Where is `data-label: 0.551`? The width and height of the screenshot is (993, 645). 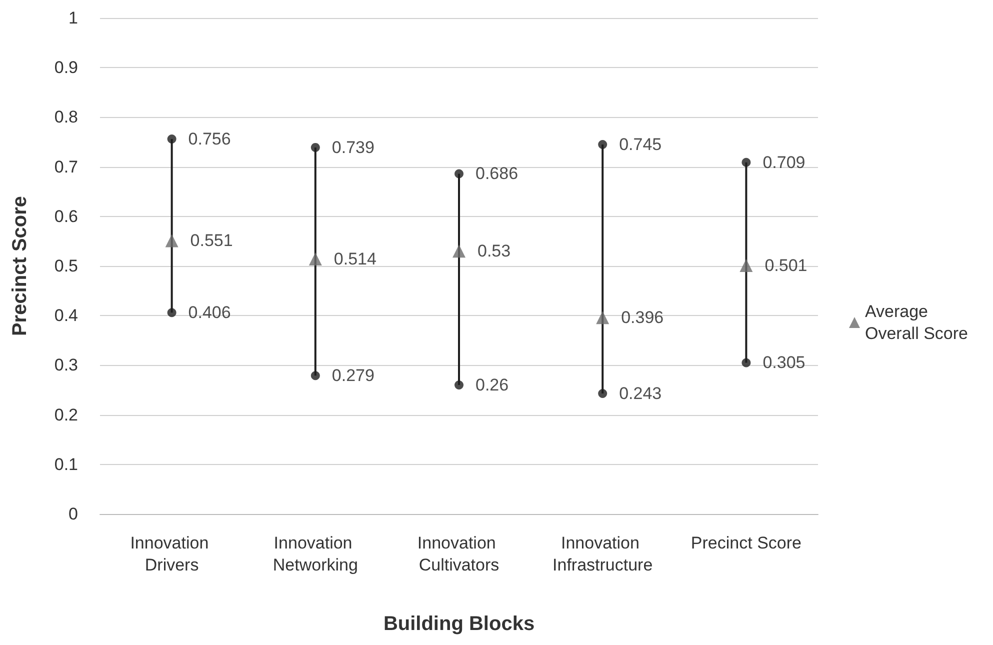 data-label: 0.551 is located at coordinates (211, 240).